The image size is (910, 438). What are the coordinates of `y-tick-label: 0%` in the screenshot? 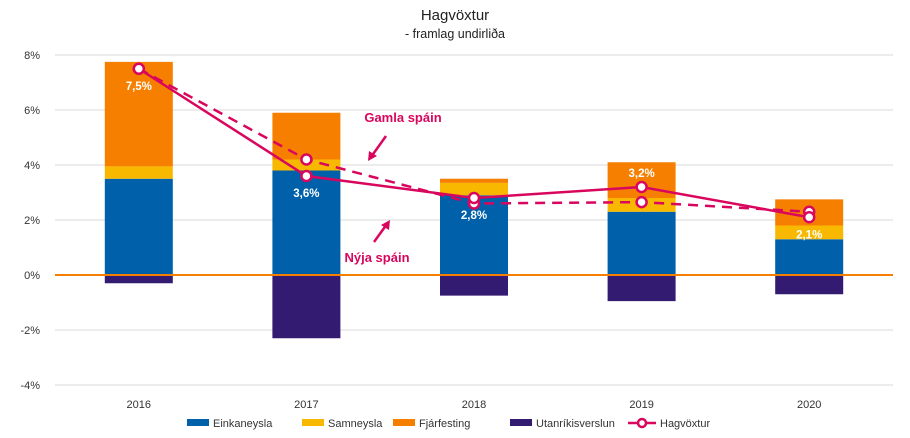 It's located at (32, 276).